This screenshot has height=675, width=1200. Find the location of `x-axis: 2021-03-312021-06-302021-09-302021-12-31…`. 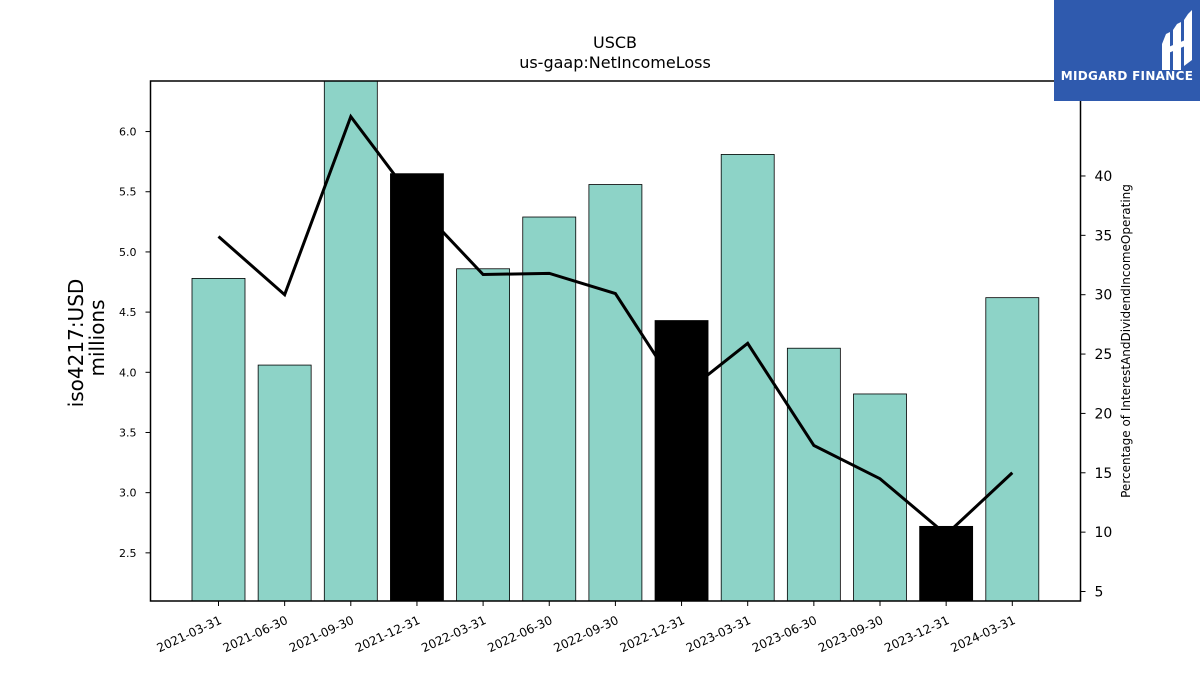

x-axis: 2021-03-312021-06-302021-09-302021-12-31… is located at coordinates (586, 628).